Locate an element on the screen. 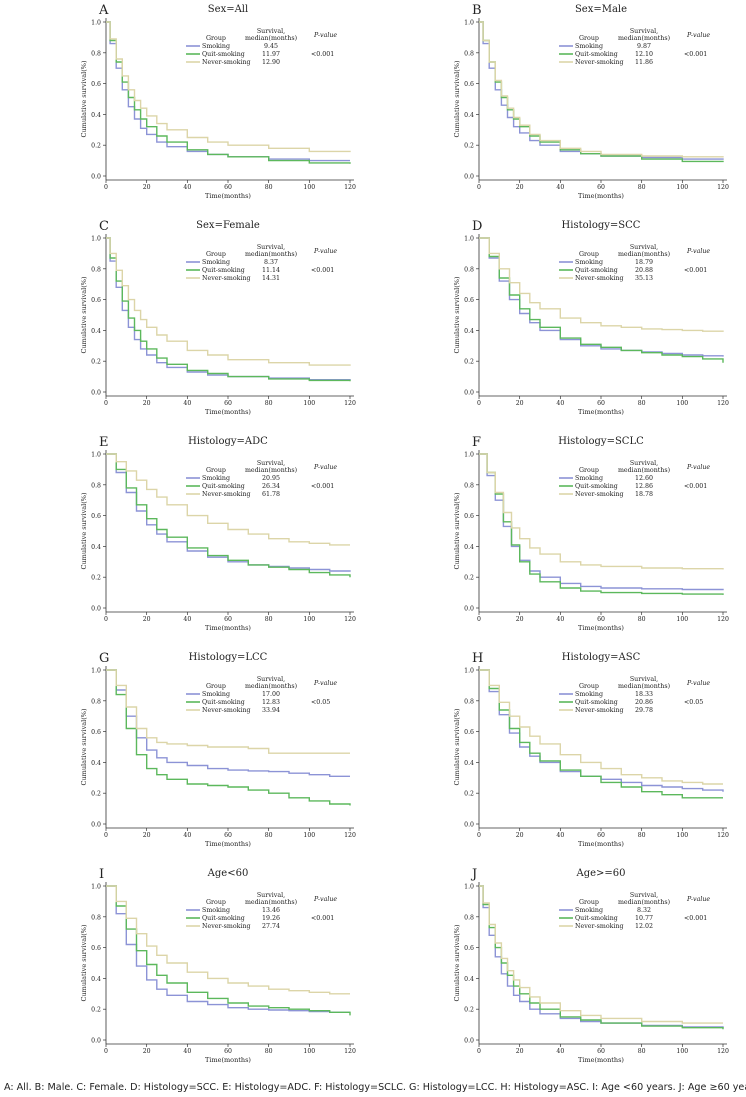  legend-median-value: 27.74 is located at coordinates (271, 926).